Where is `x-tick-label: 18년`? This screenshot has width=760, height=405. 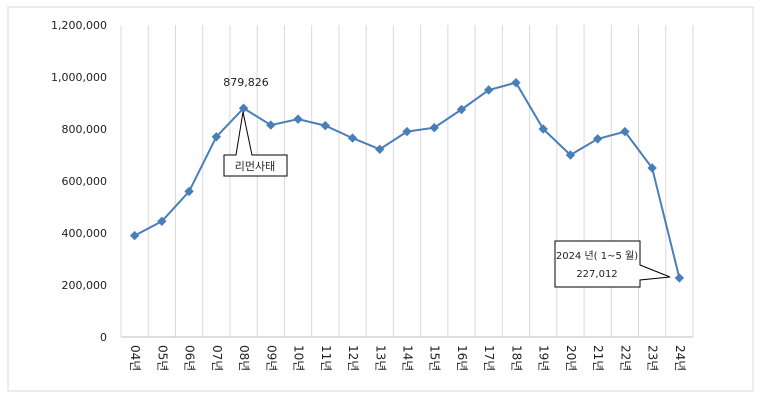
x-tick-label: 18년 is located at coordinates (516, 358).